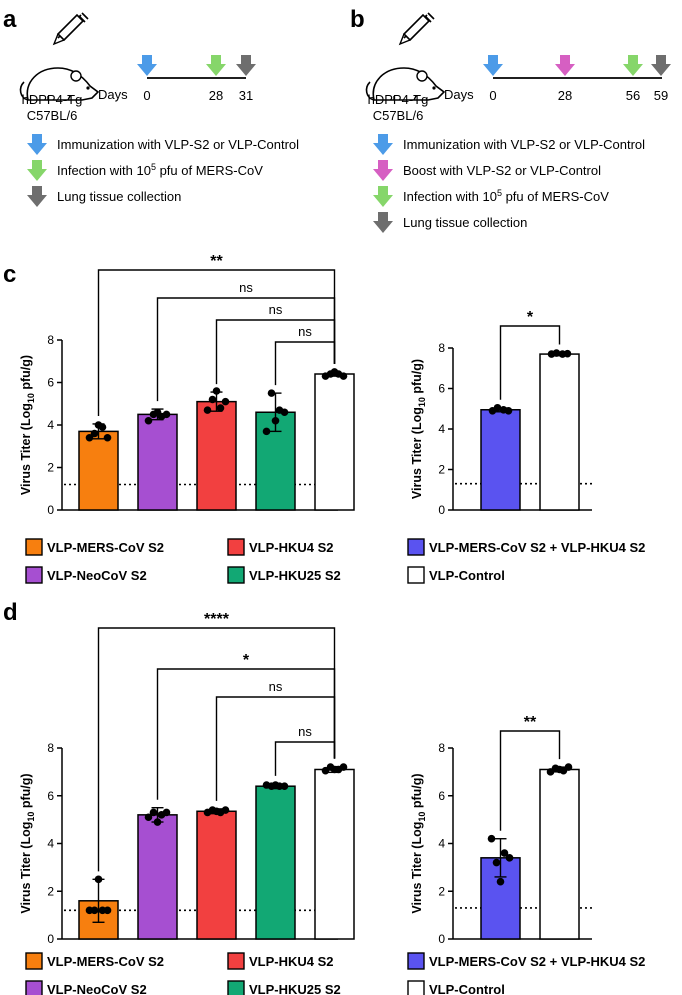 The height and width of the screenshot is (995, 682). What do you see at coordinates (105, 547) in the screenshot?
I see `legend-label: VLP-MERS-CoV S2` at bounding box center [105, 547].